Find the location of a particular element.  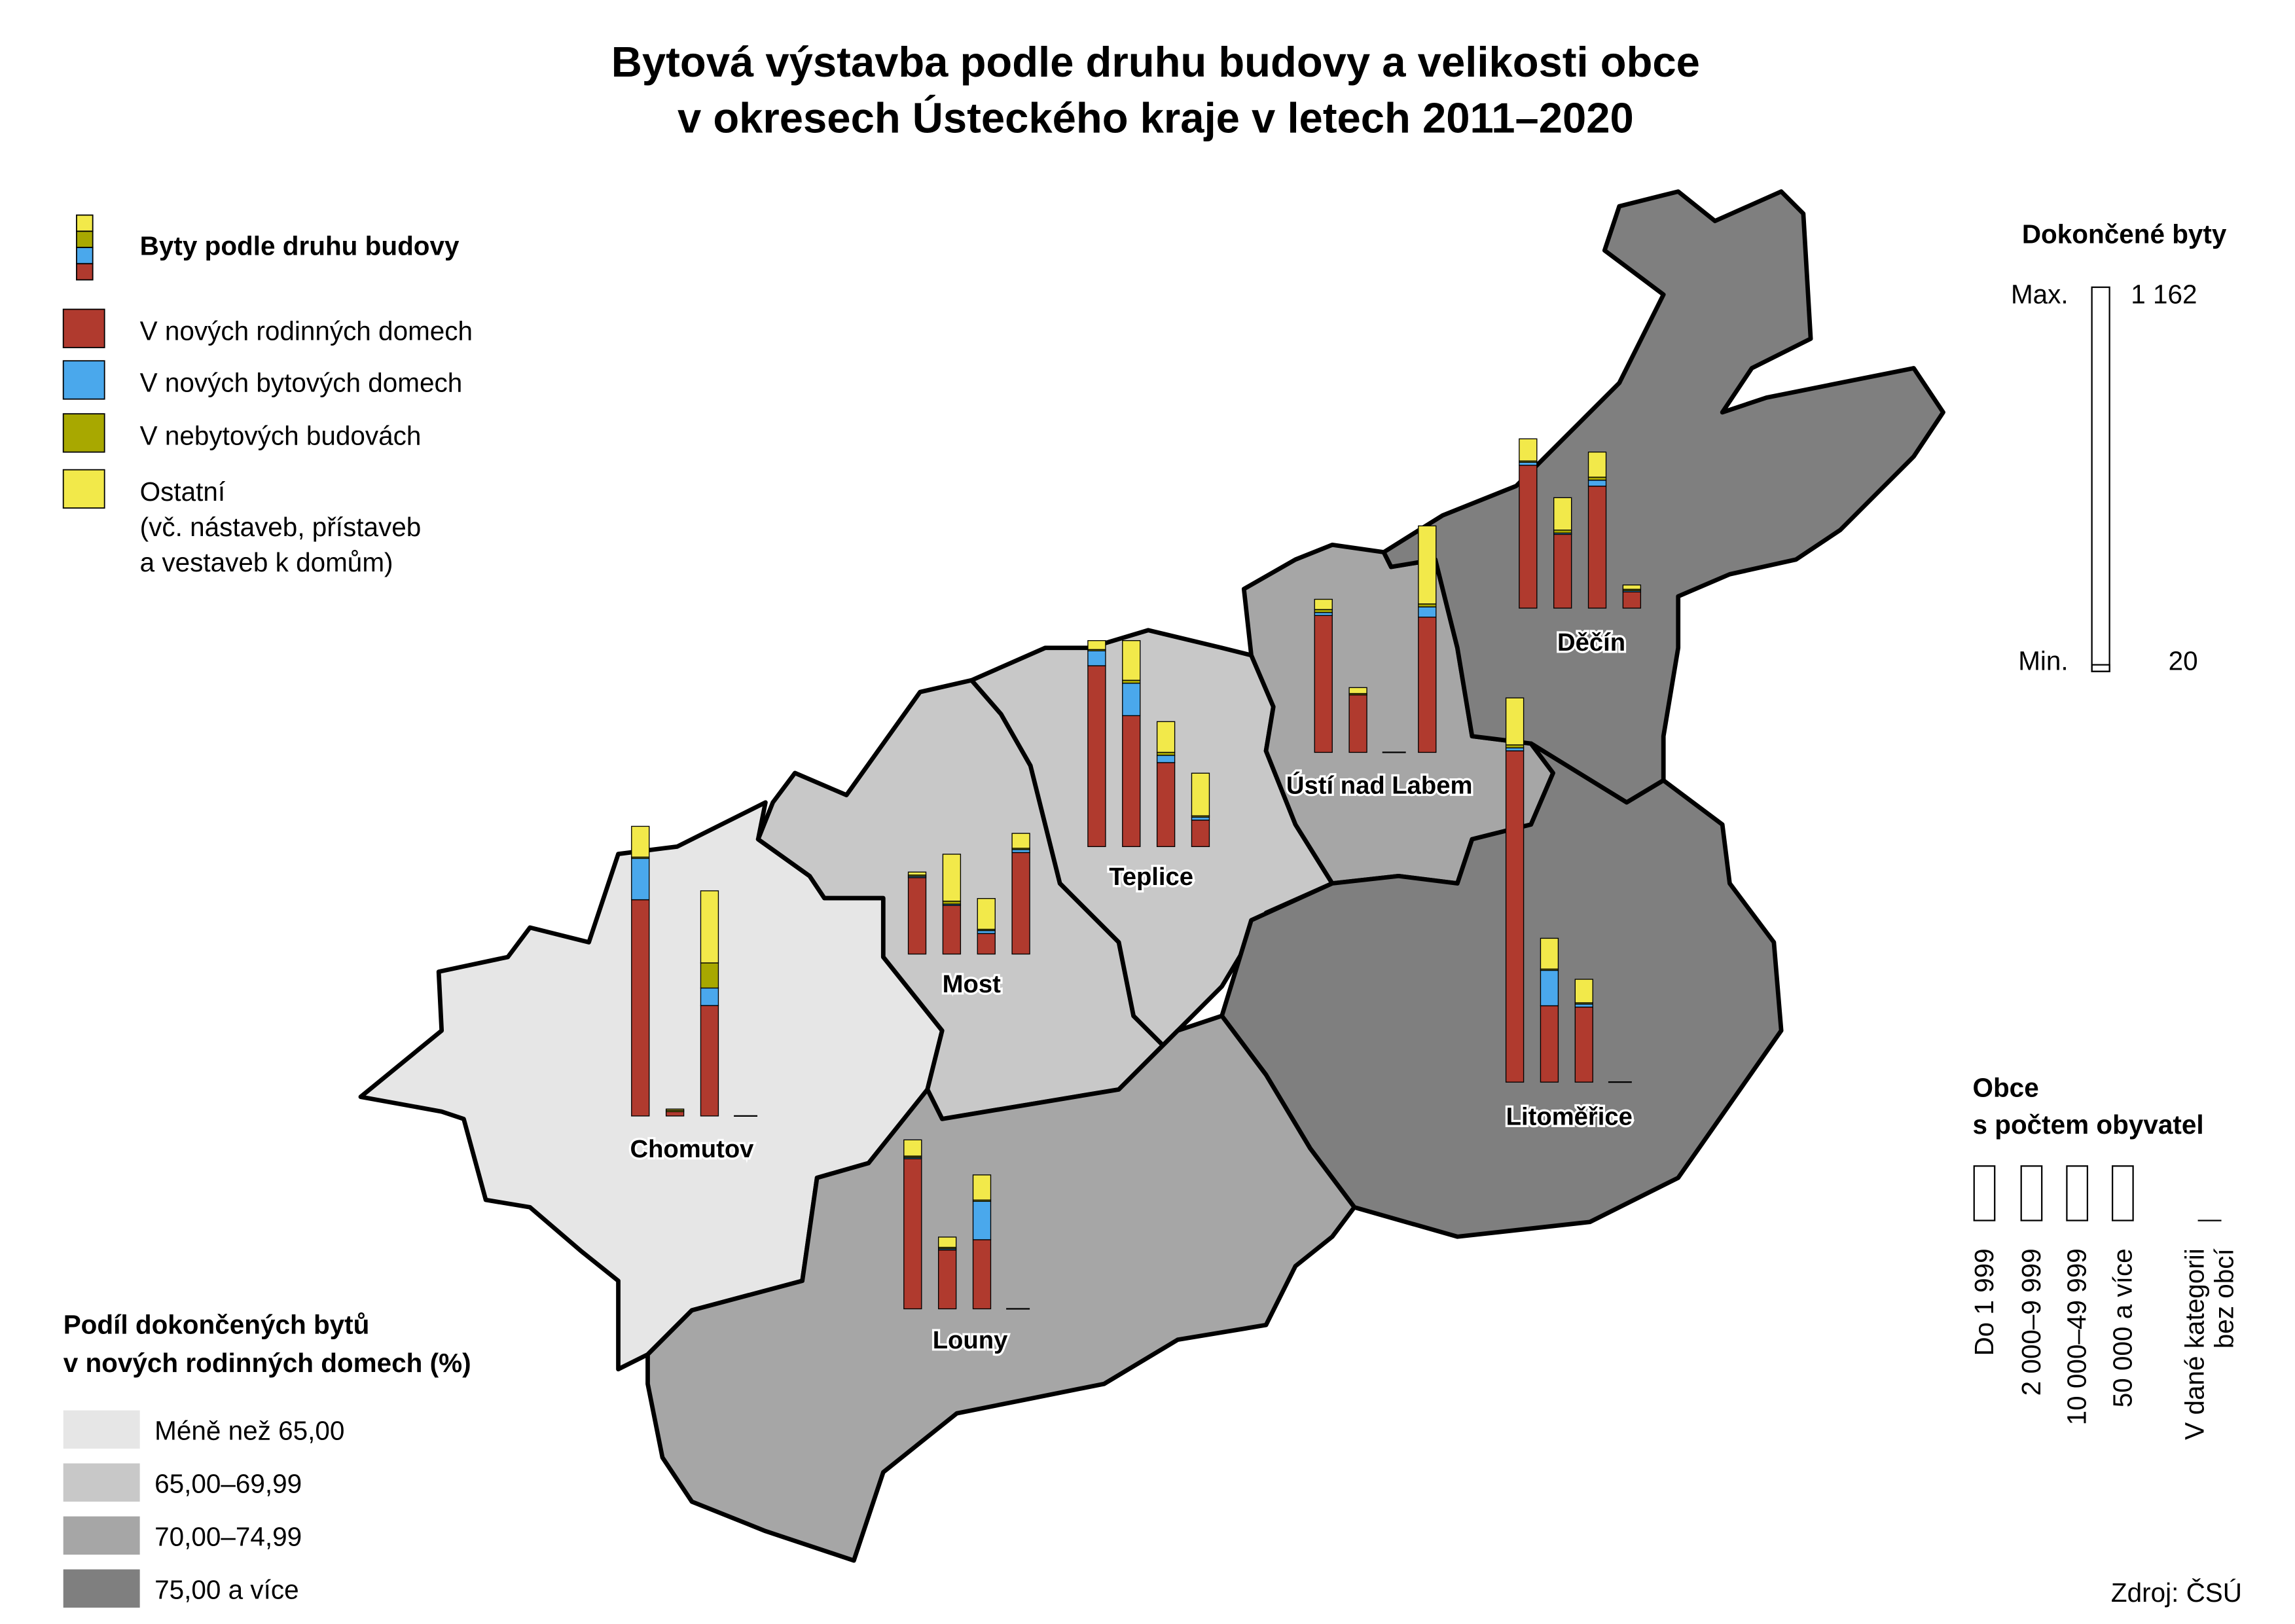

district-label: Chomutov is located at coordinates (692, 1149).